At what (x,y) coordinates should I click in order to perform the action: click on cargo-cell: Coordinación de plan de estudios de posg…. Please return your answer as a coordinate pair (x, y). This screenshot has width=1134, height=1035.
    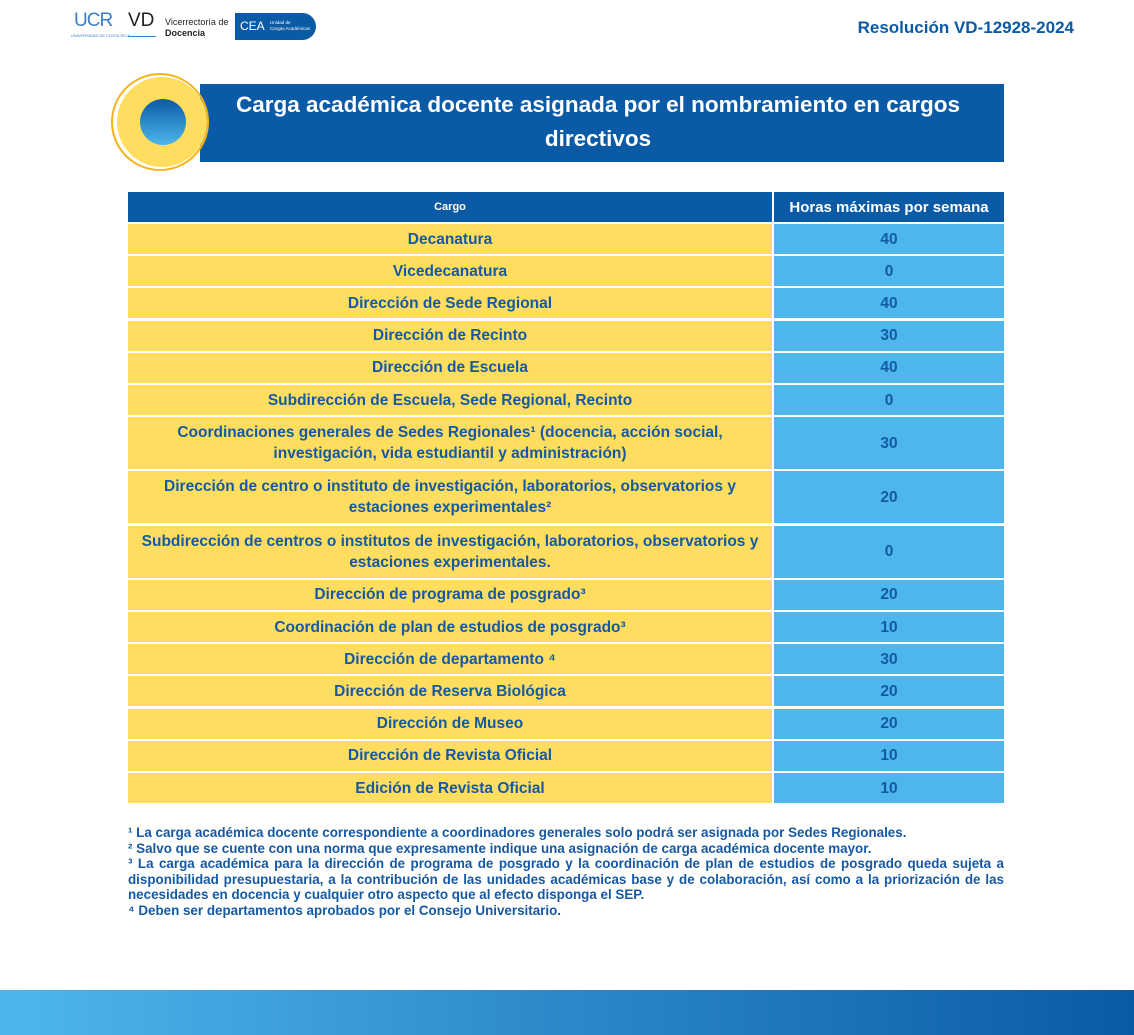
    Looking at the image, I should click on (450, 627).